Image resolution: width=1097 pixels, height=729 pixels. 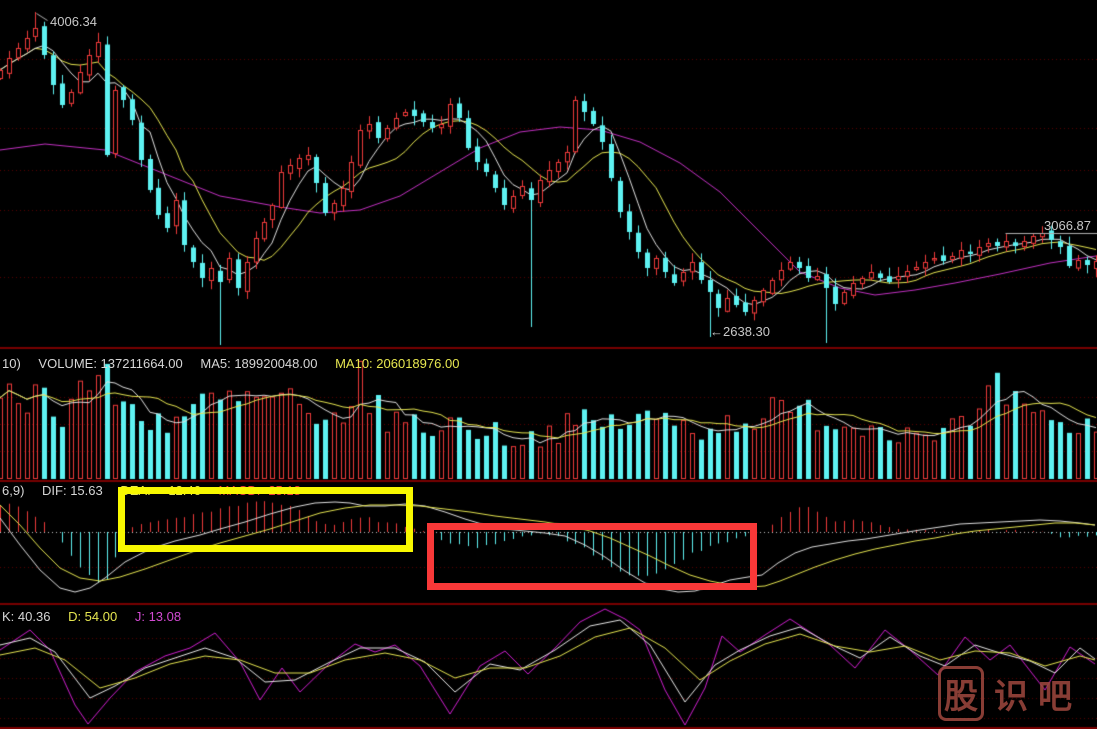 What do you see at coordinates (1055, 697) in the screenshot?
I see `watermark-char-3: 吧` at bounding box center [1055, 697].